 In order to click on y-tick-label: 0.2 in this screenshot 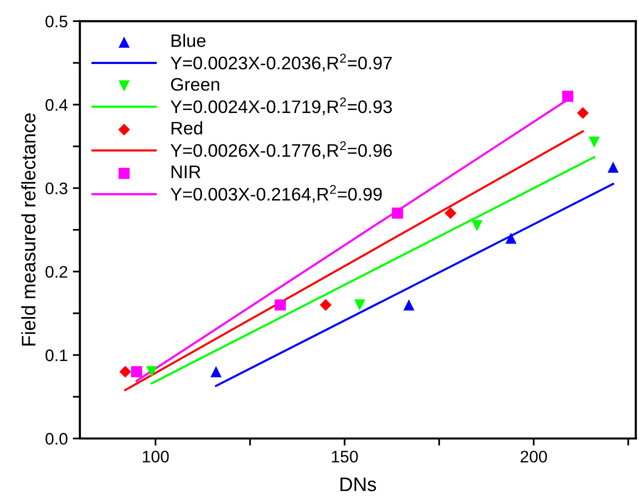, I will do `click(57, 272)`.